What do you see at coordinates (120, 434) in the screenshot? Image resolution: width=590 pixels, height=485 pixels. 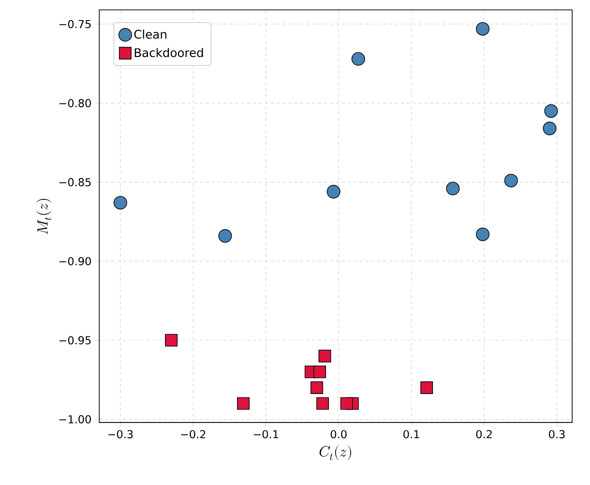 I see `x-tick-label: −0.3` at bounding box center [120, 434].